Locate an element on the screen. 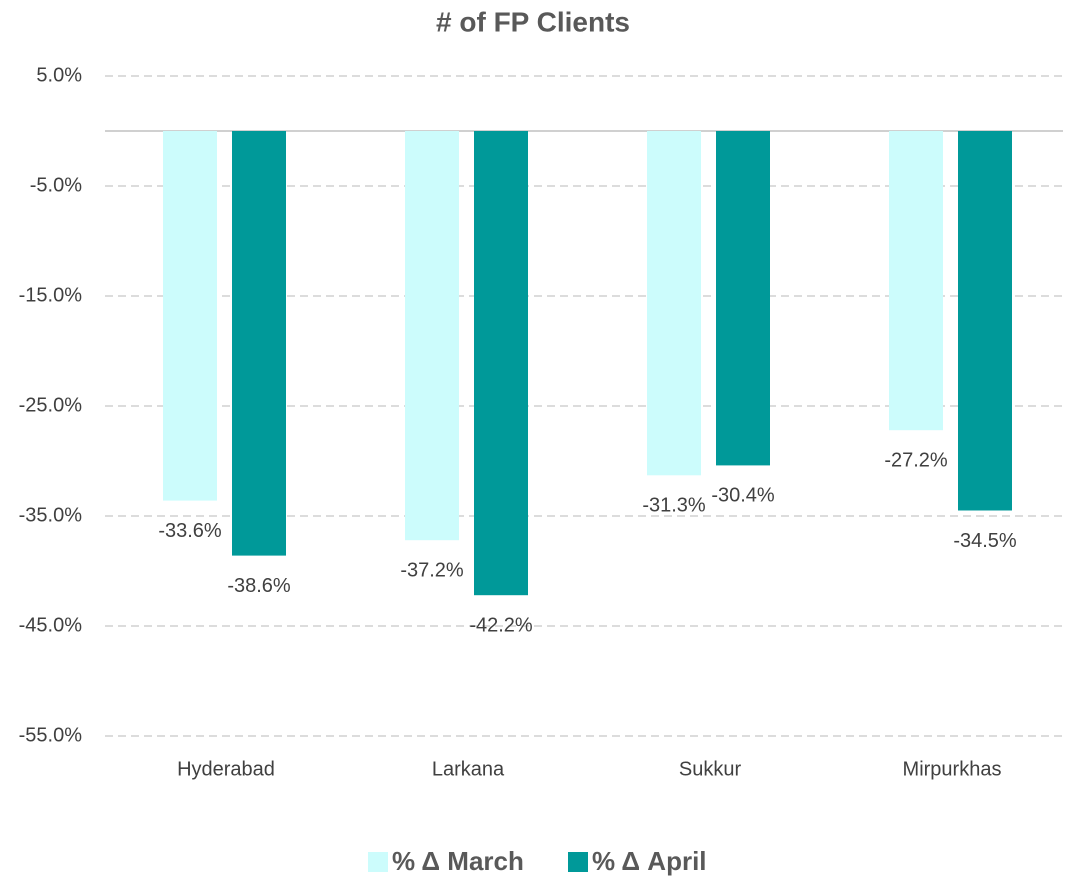  data-label: -38.6% is located at coordinates (259, 586).